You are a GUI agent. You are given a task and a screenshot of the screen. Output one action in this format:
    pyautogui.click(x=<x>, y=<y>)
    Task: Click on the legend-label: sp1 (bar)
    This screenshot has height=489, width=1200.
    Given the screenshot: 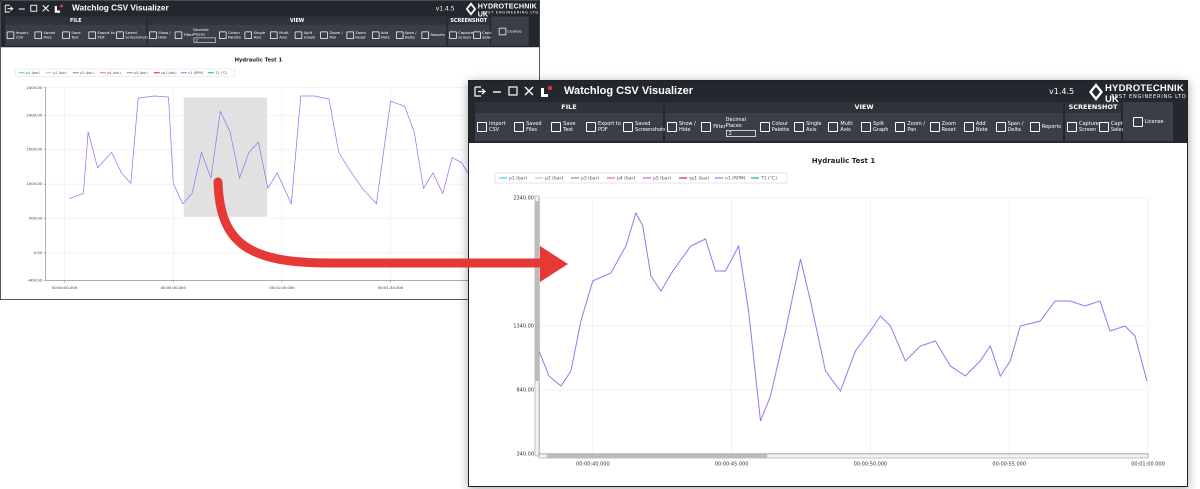 What is the action you would take?
    pyautogui.click(x=169, y=73)
    